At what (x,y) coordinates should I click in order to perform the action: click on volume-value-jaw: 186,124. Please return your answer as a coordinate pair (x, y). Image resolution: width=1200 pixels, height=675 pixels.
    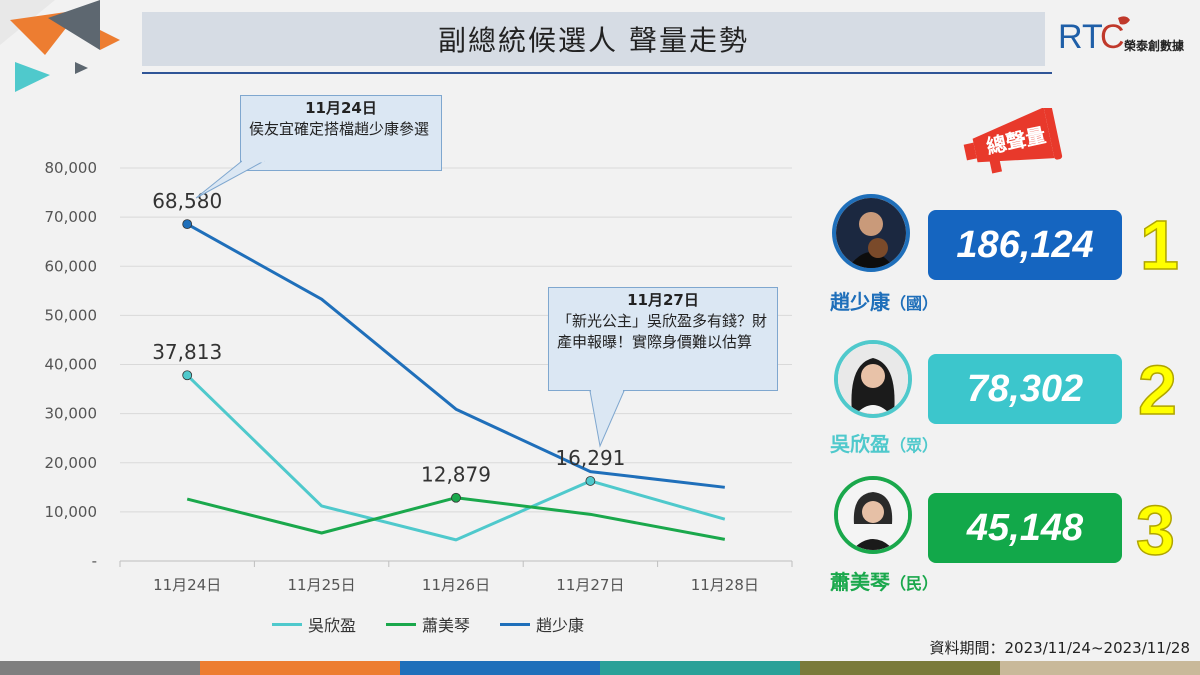
    Looking at the image, I should click on (1025, 245).